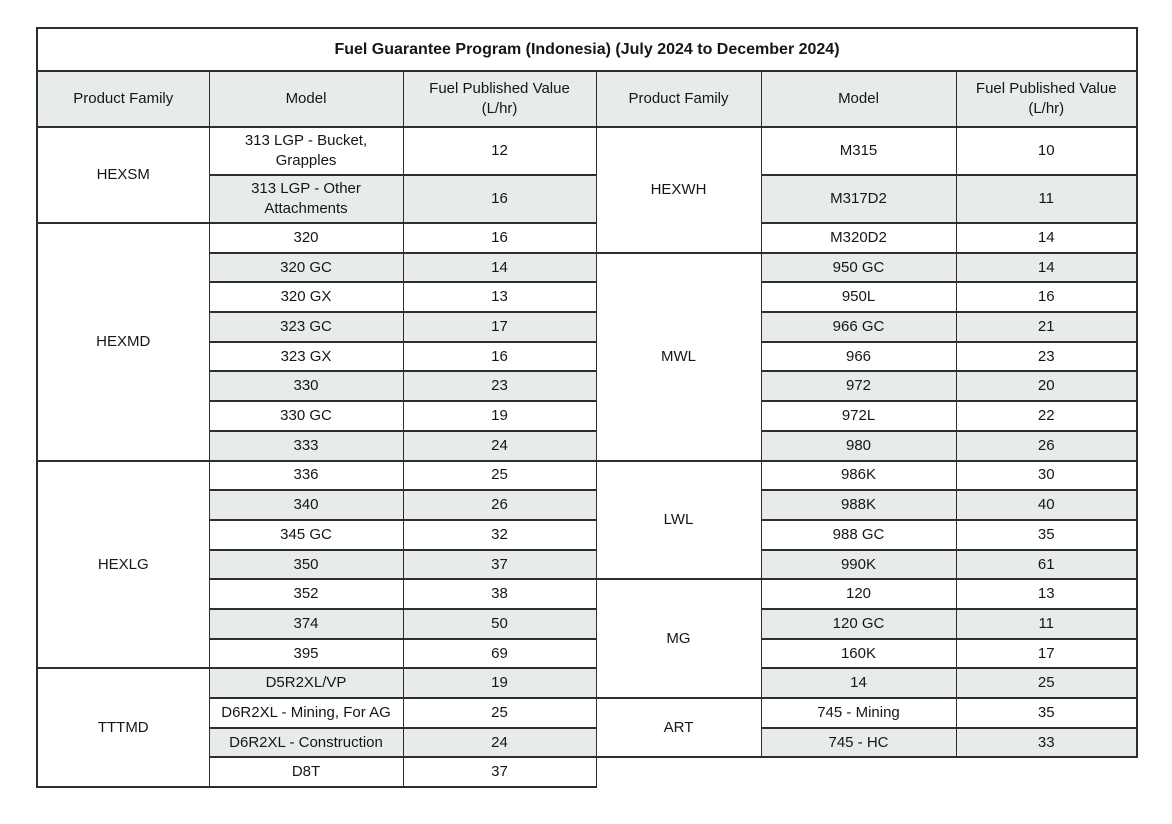 The width and height of the screenshot is (1172, 824). I want to click on table-row: 313 LGP - Other Attachments 16 M317D2 11, so click(587, 199).